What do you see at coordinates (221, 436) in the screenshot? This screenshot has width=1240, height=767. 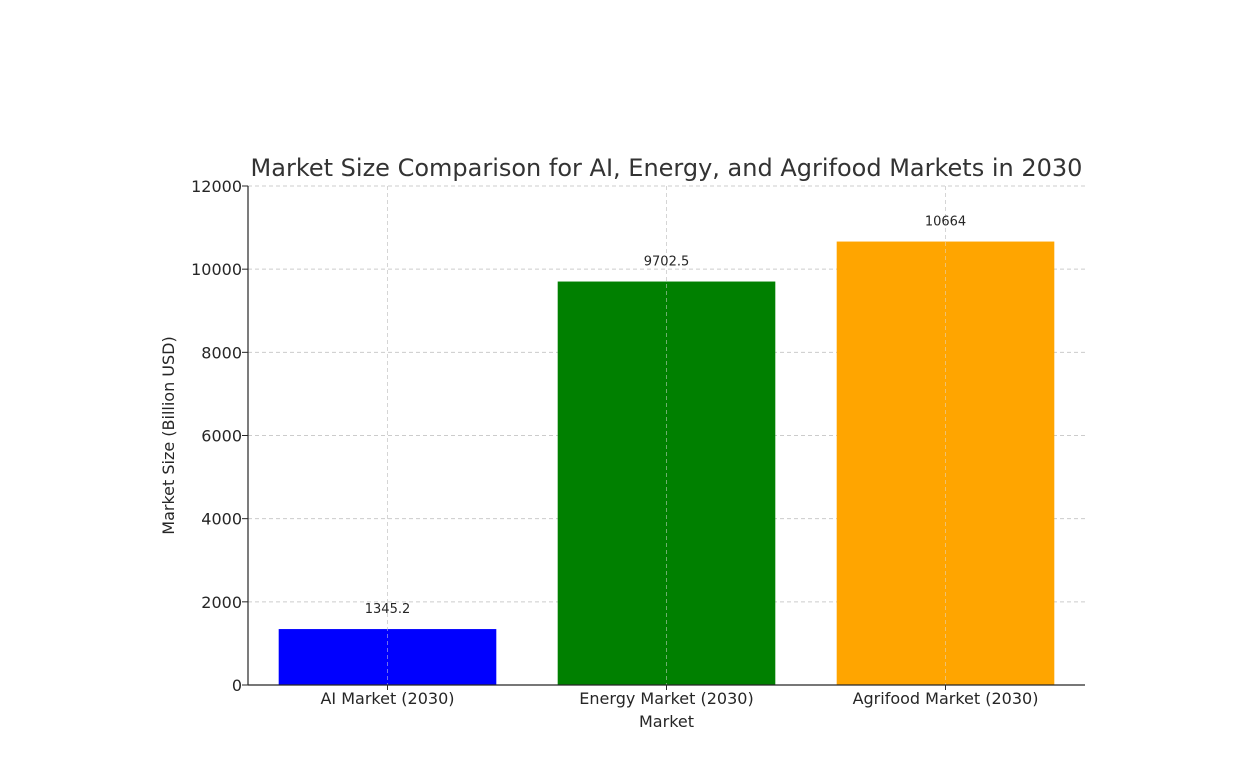 I see `y-tick-label: 6000` at bounding box center [221, 436].